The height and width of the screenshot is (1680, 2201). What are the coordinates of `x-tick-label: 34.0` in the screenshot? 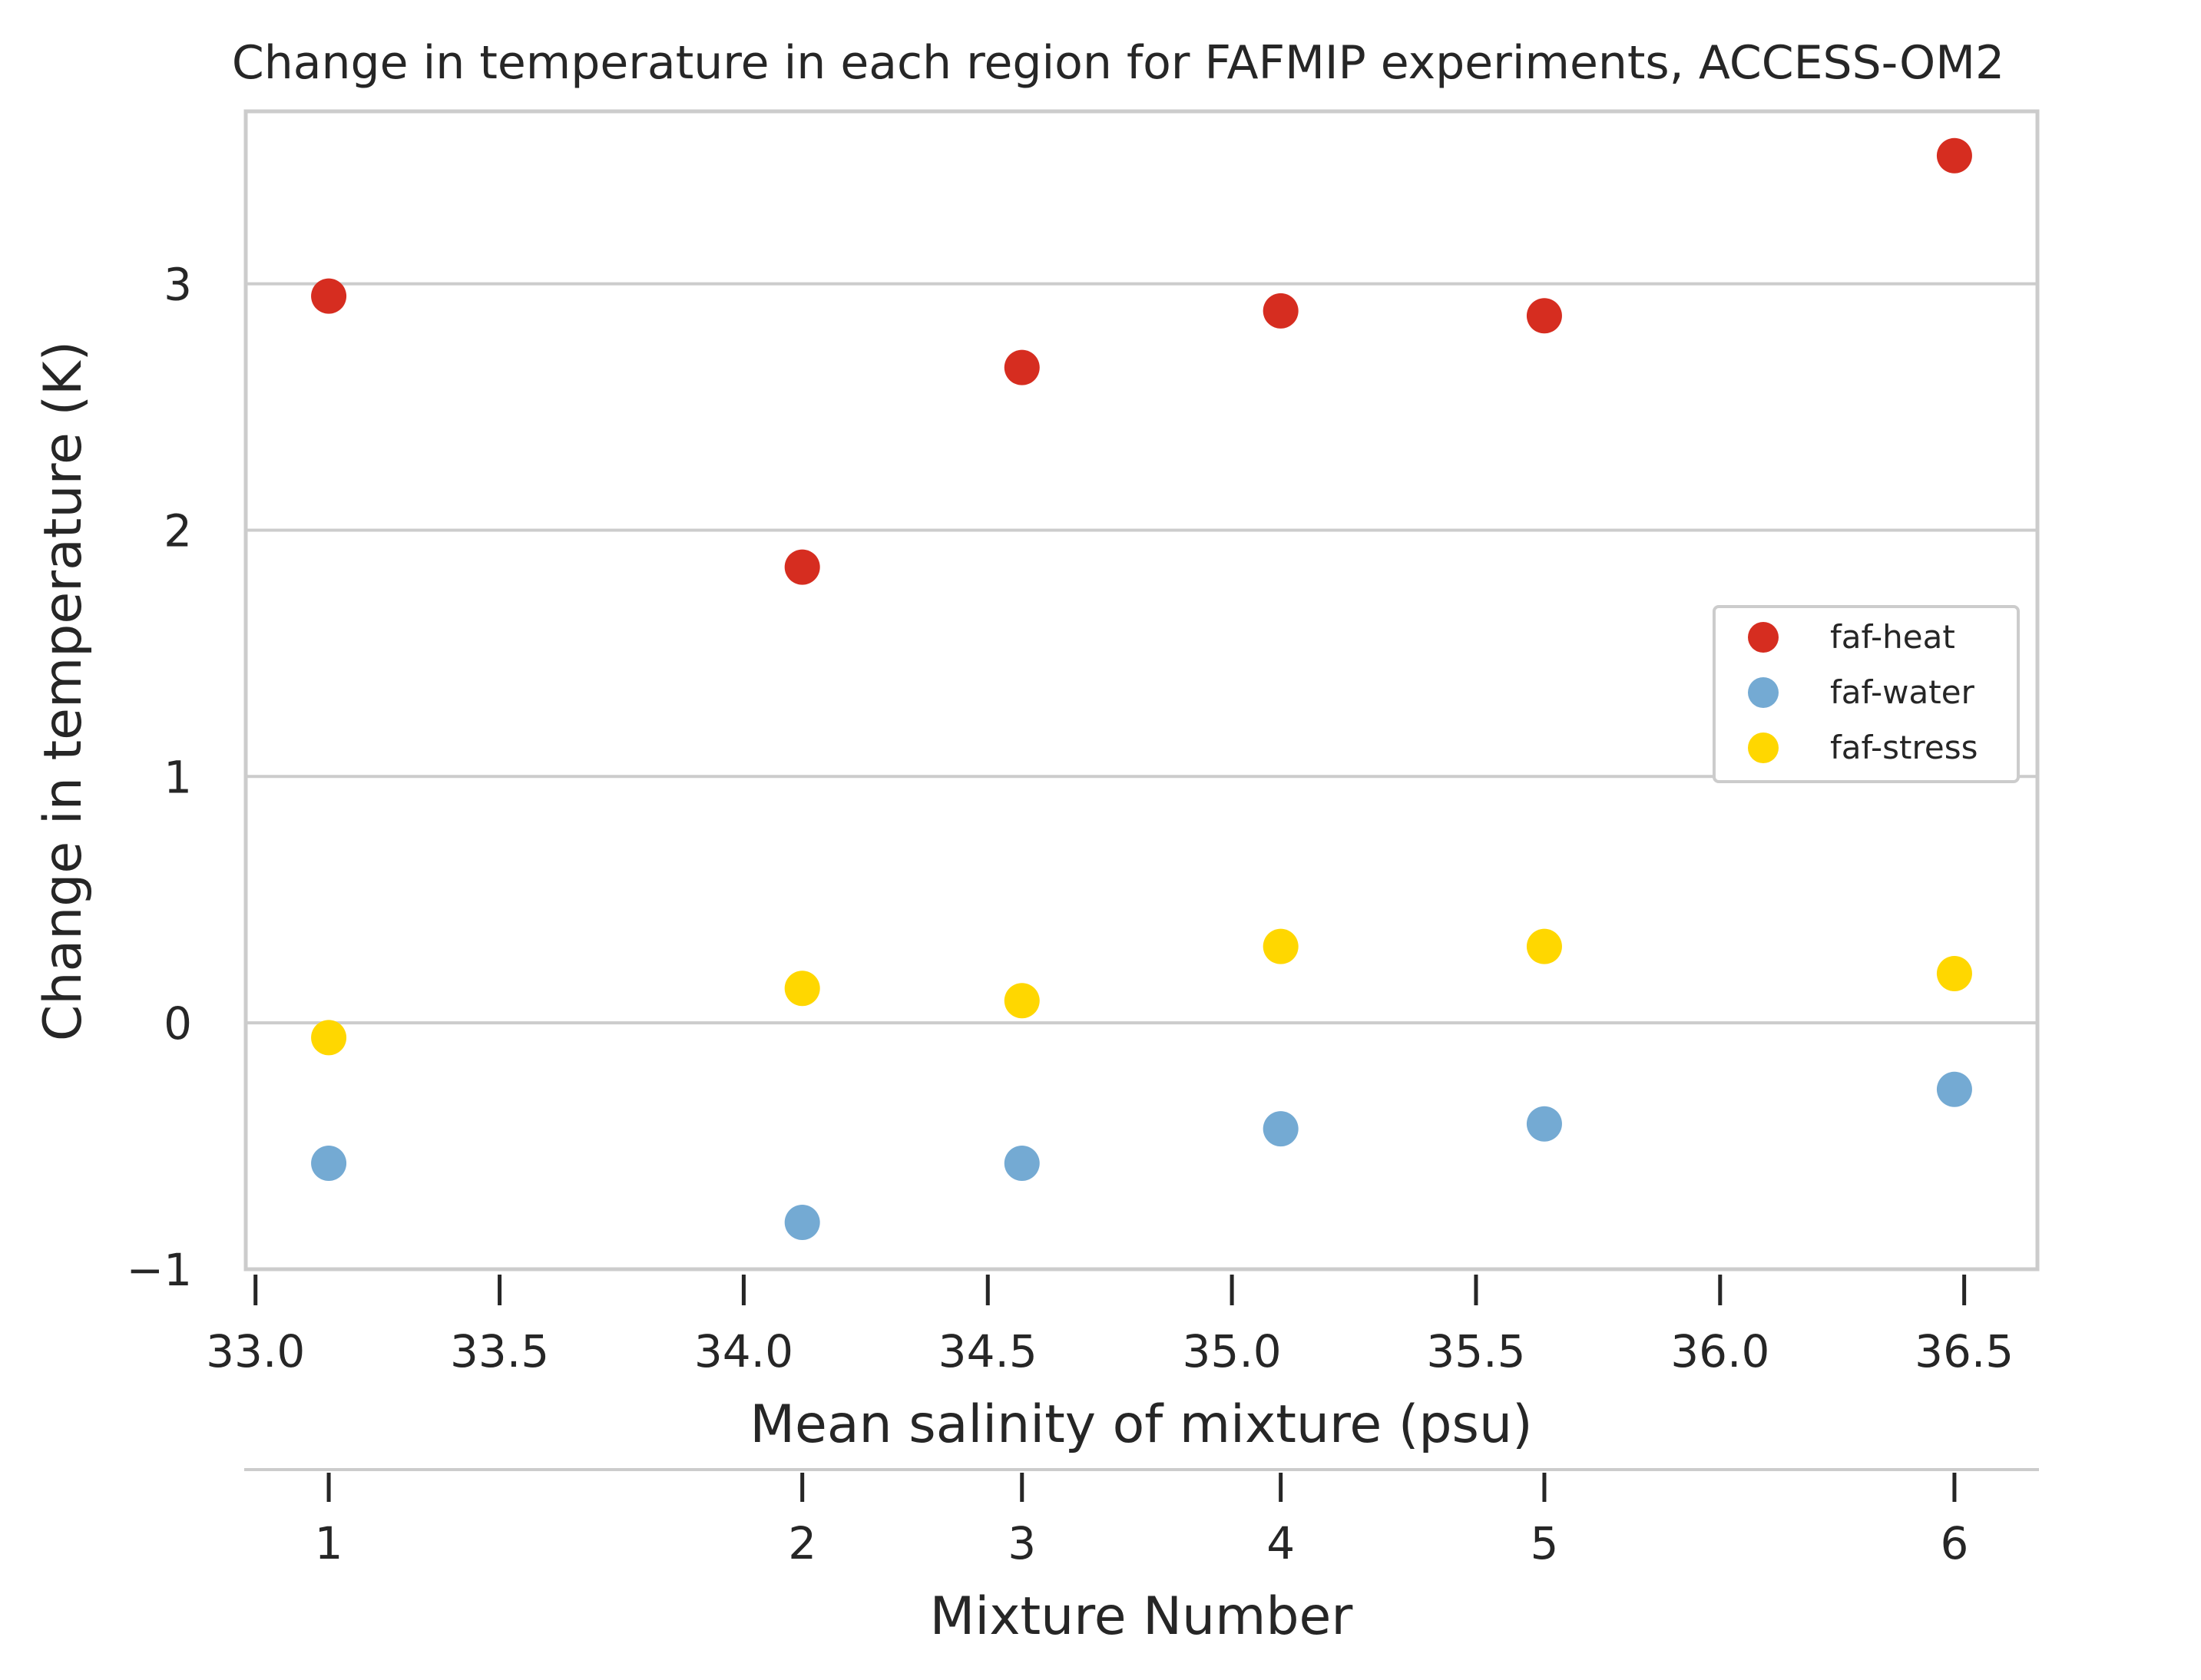 It's located at (743, 1351).